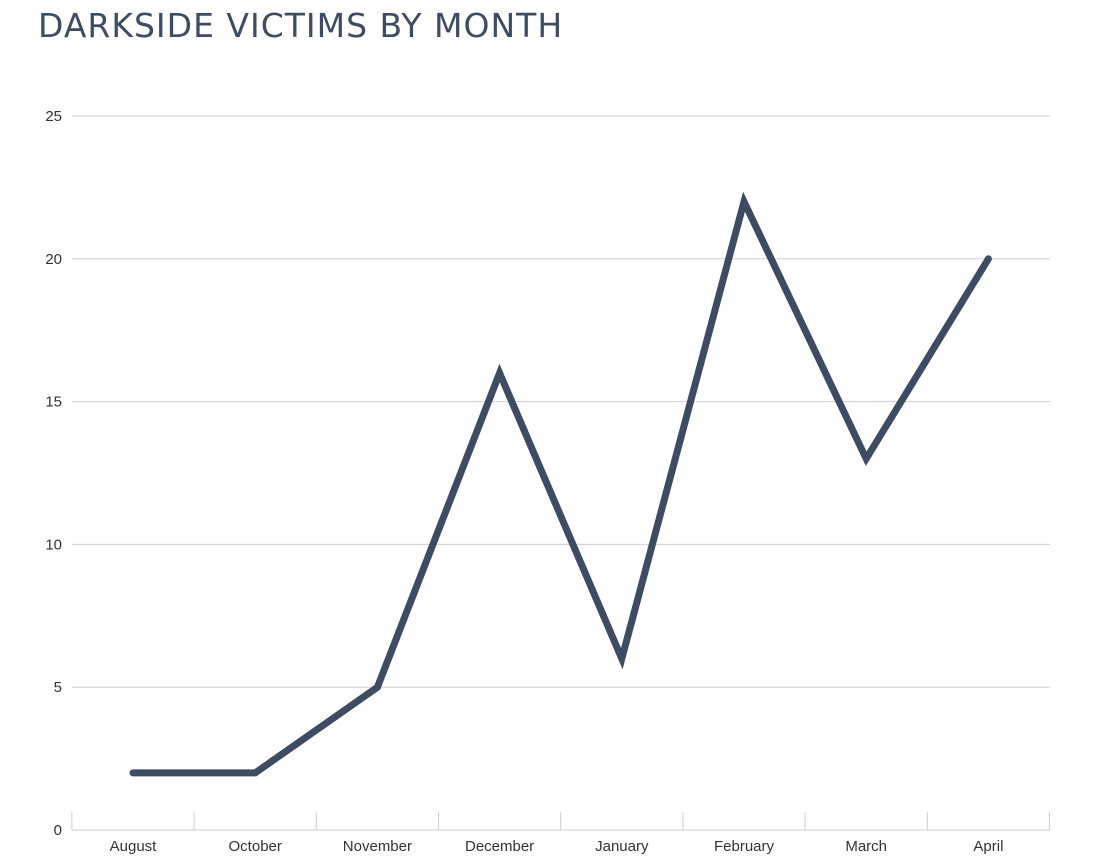 The image size is (1100, 858). Describe the element at coordinates (53, 259) in the screenshot. I see `y-tick-label: 20` at that location.